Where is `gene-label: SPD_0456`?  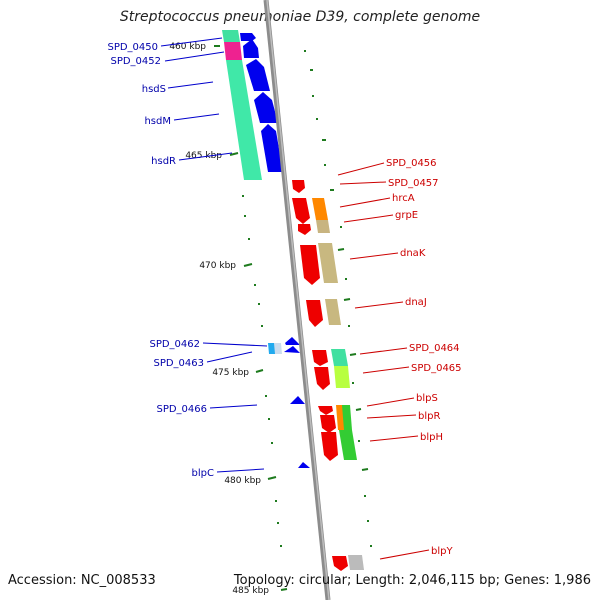 gene-label: SPD_0456 is located at coordinates (411, 163).